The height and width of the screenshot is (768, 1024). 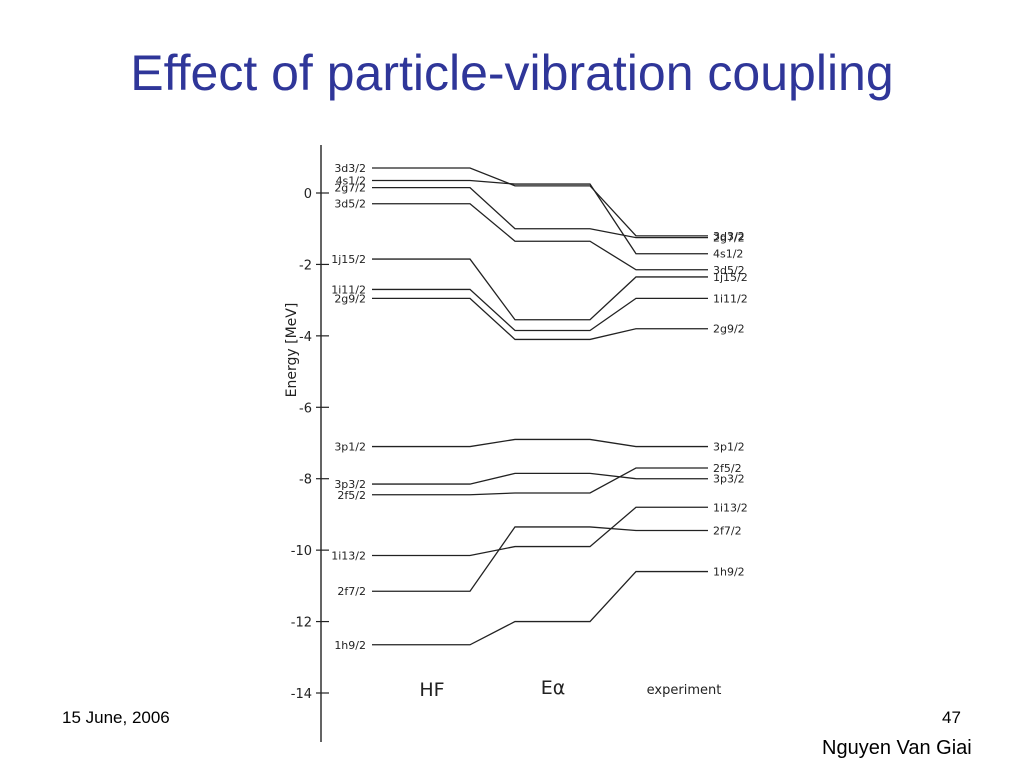 What do you see at coordinates (350, 168) in the screenshot?
I see `hf-level-label: 3d3/2` at bounding box center [350, 168].